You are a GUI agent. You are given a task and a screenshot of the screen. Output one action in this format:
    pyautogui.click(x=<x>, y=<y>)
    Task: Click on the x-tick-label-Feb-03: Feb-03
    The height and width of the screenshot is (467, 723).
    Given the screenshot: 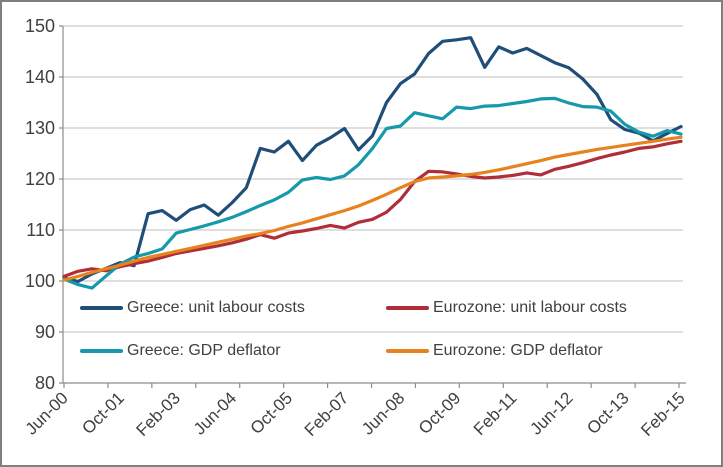 What is the action you would take?
    pyautogui.click(x=158, y=414)
    